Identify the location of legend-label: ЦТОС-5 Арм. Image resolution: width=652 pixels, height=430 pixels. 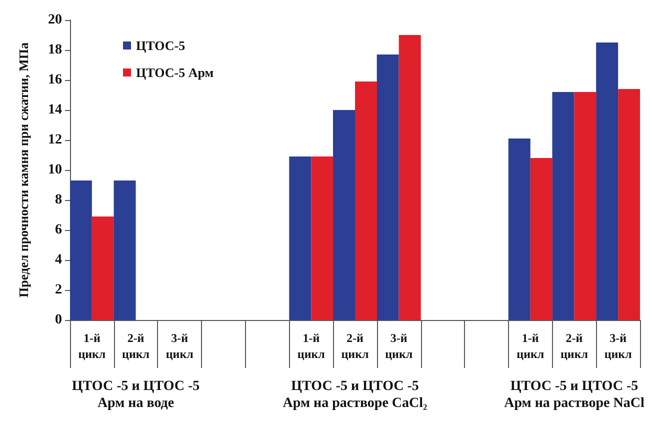
(175, 72).